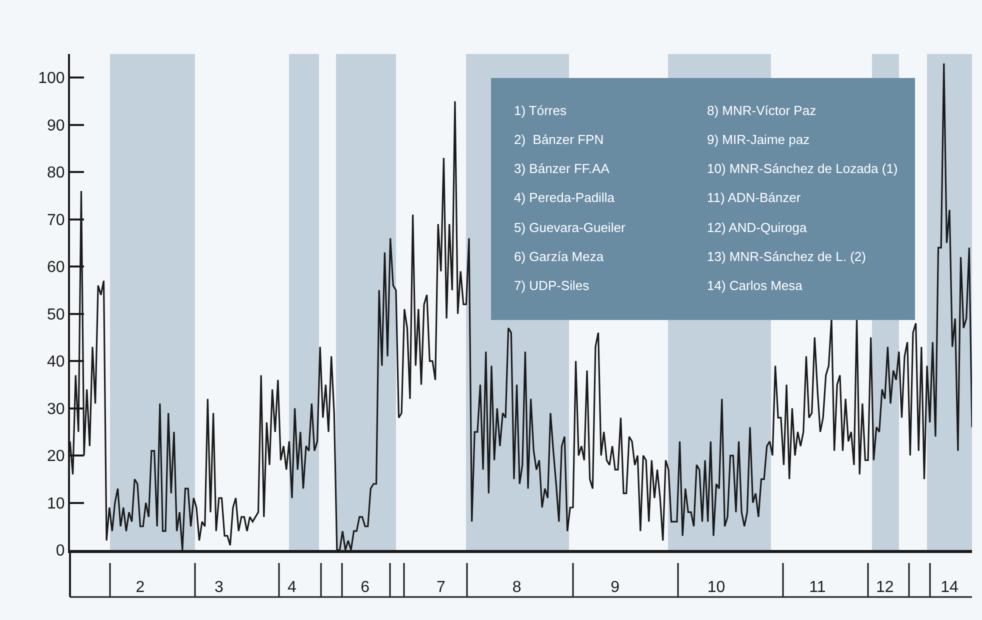 Image resolution: width=982 pixels, height=620 pixels. I want to click on annotation: 9) MIR-Jaime paz, so click(758, 139).